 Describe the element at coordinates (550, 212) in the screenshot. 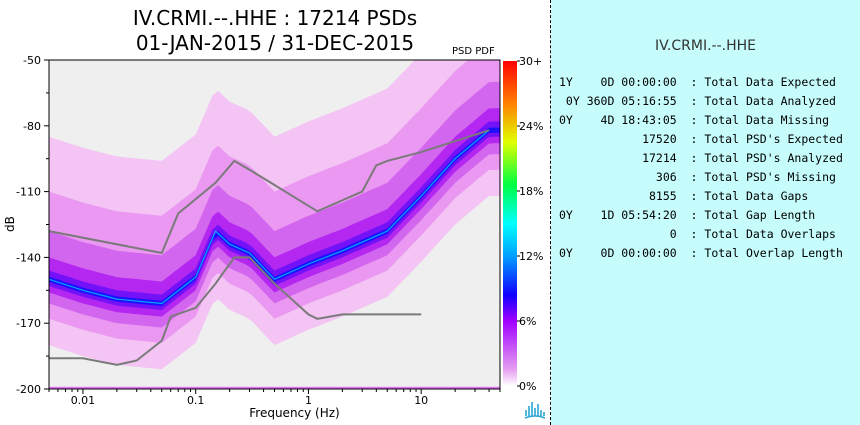

I see `panel-divider` at that location.